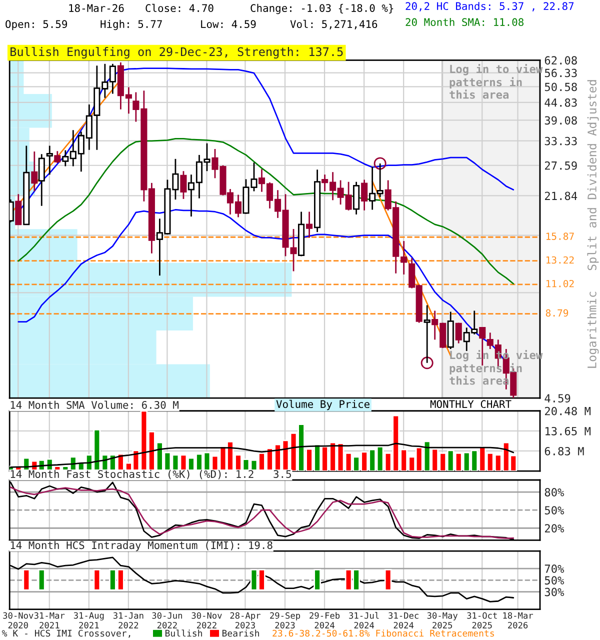  Describe the element at coordinates (554, 568) in the screenshot. I see `y-tick-label: 70%` at that location.